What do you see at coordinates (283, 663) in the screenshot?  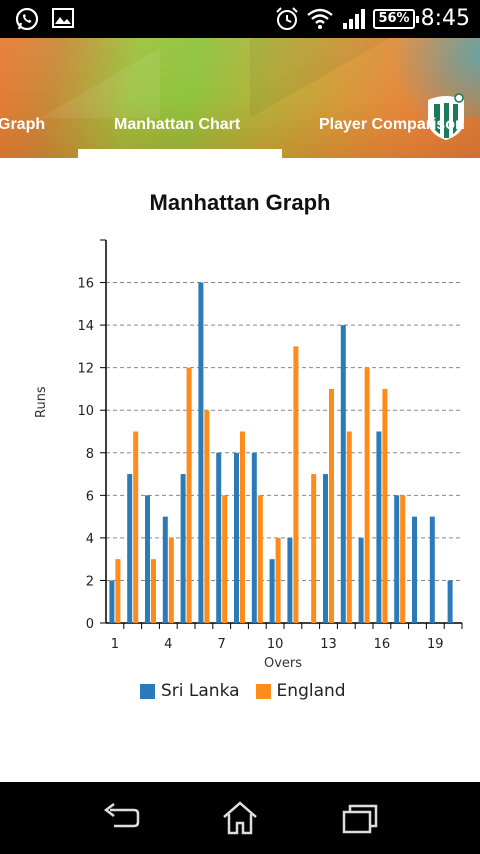 I see `x-axis-label: Overs` at bounding box center [283, 663].